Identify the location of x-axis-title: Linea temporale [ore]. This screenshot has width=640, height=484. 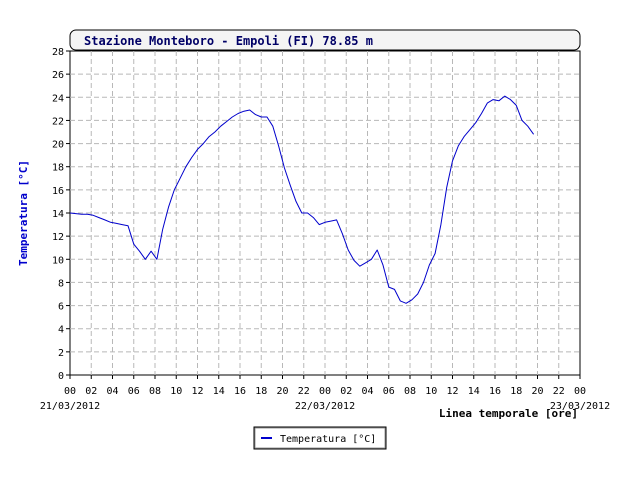
(508, 413).